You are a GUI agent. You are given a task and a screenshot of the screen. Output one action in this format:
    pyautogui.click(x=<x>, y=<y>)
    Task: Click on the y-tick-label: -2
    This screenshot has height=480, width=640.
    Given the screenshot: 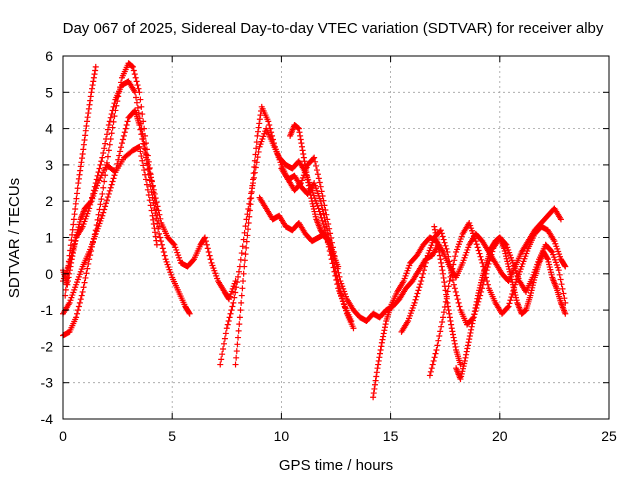 What is the action you would take?
    pyautogui.click(x=47, y=346)
    